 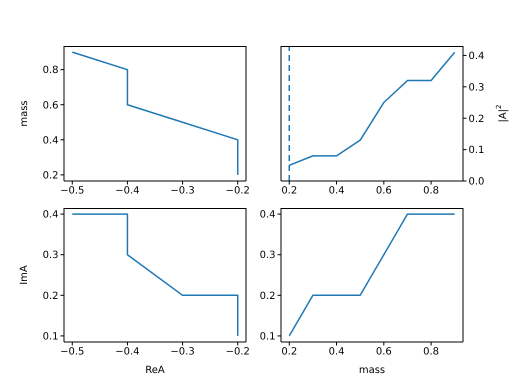 What do you see at coordinates (24, 113) in the screenshot?
I see `y-axis-title: mass` at bounding box center [24, 113].